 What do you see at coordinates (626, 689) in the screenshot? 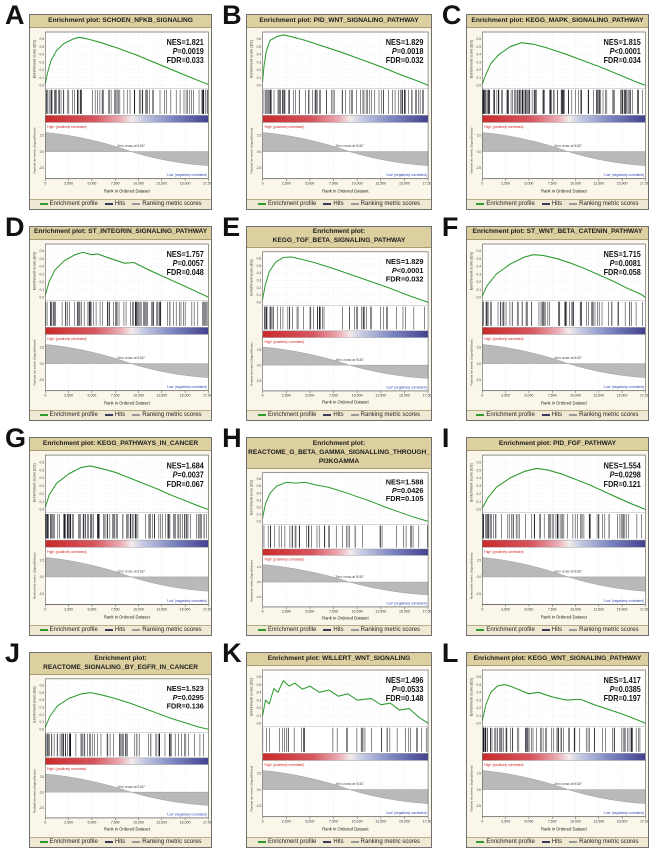
I see `stat-line: P=0.0385` at bounding box center [626, 689].